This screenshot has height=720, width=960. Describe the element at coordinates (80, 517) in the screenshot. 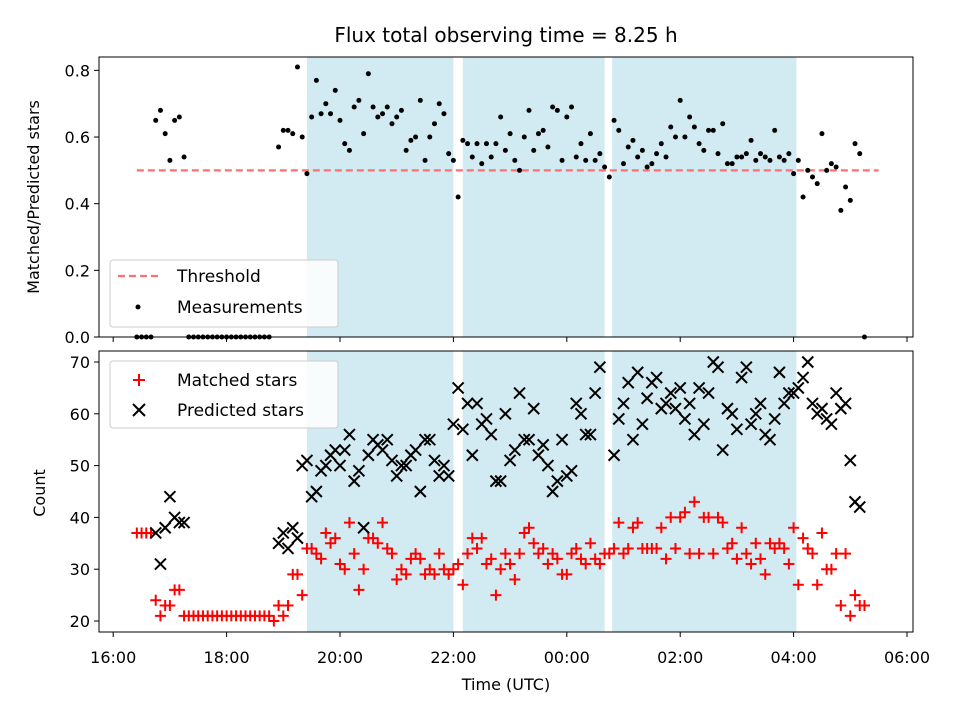

I see `y-tick-label: 40` at that location.